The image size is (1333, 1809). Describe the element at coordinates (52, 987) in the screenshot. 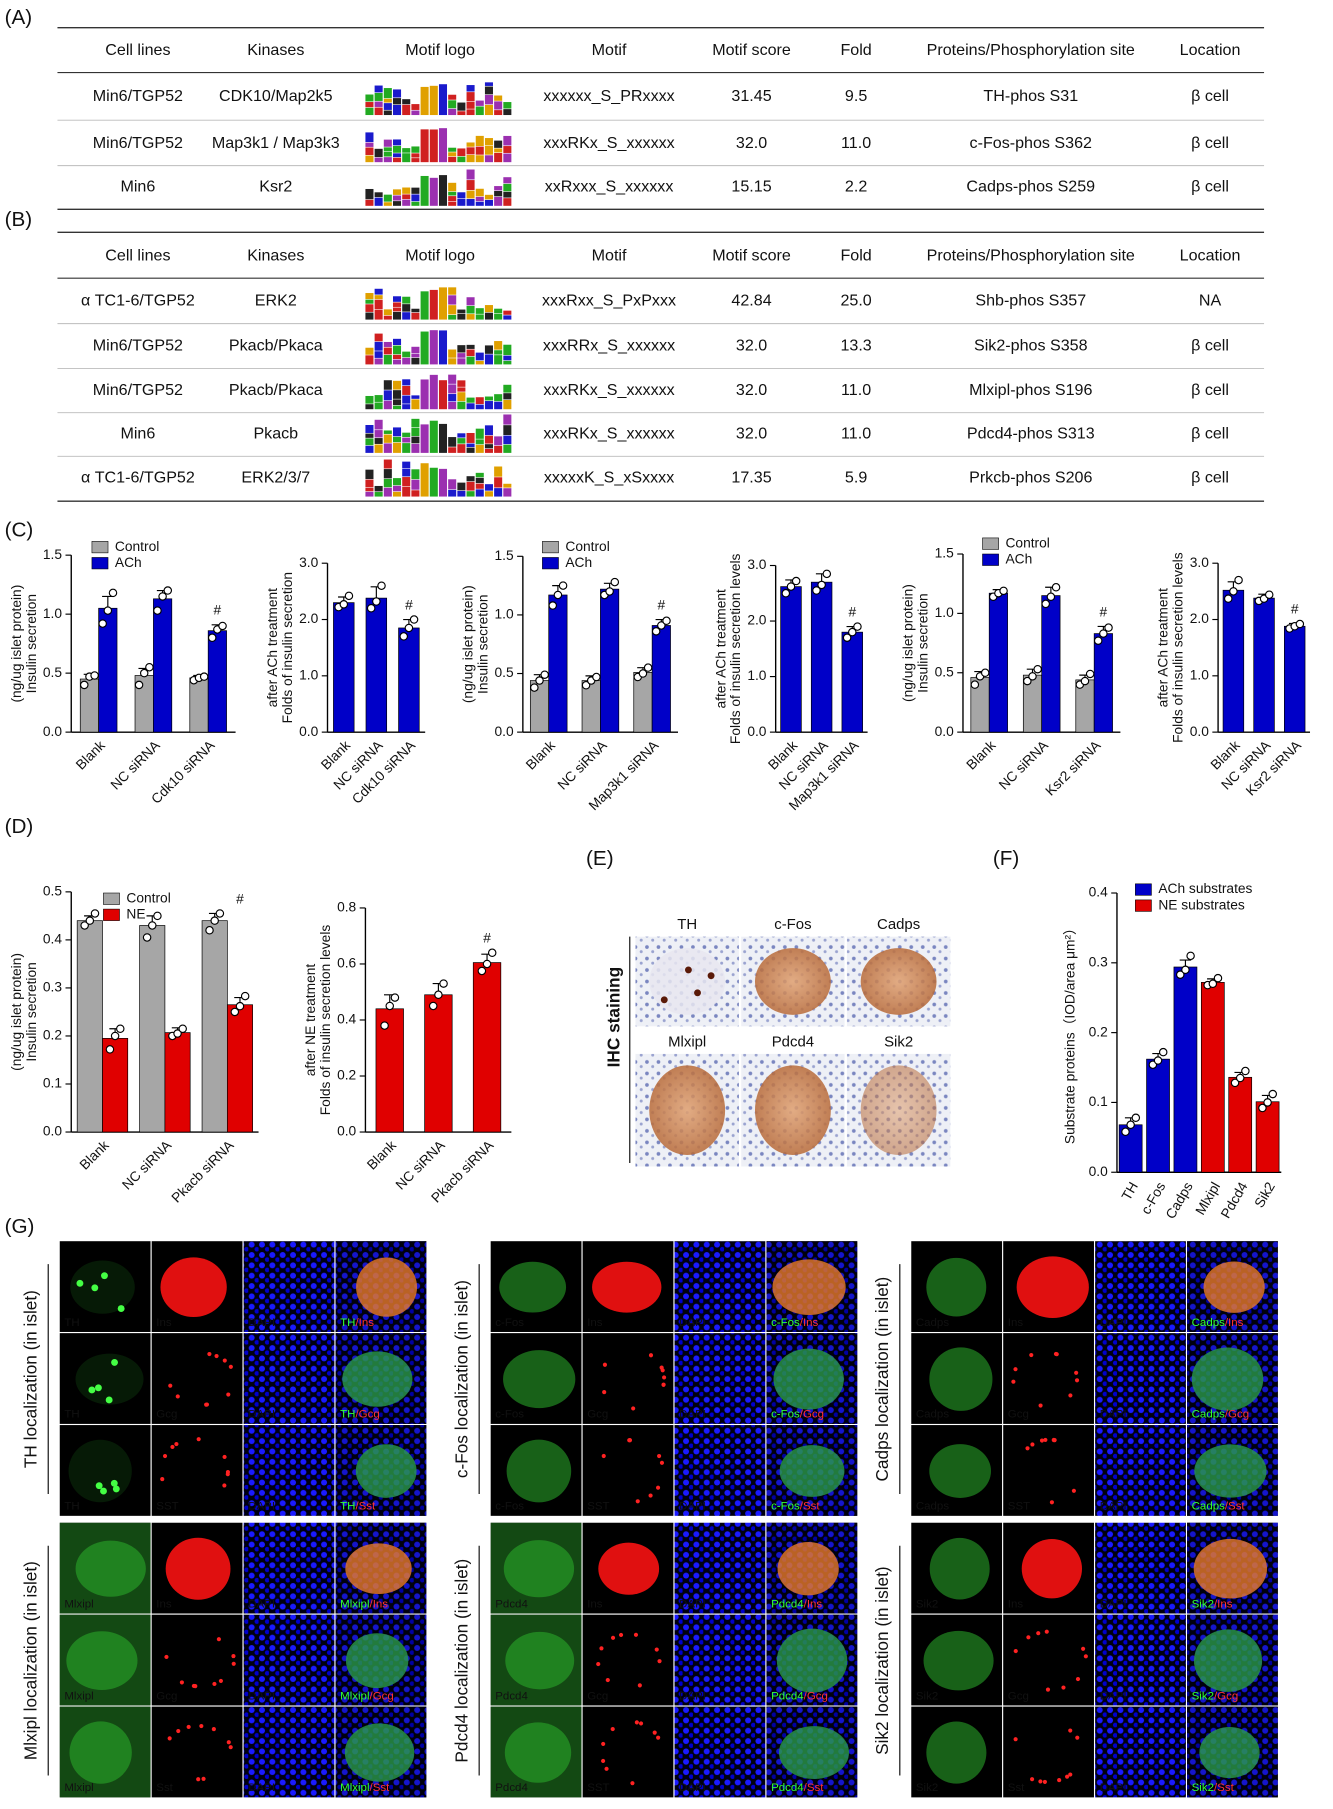

I see `y-tick-label: 0.3` at that location.